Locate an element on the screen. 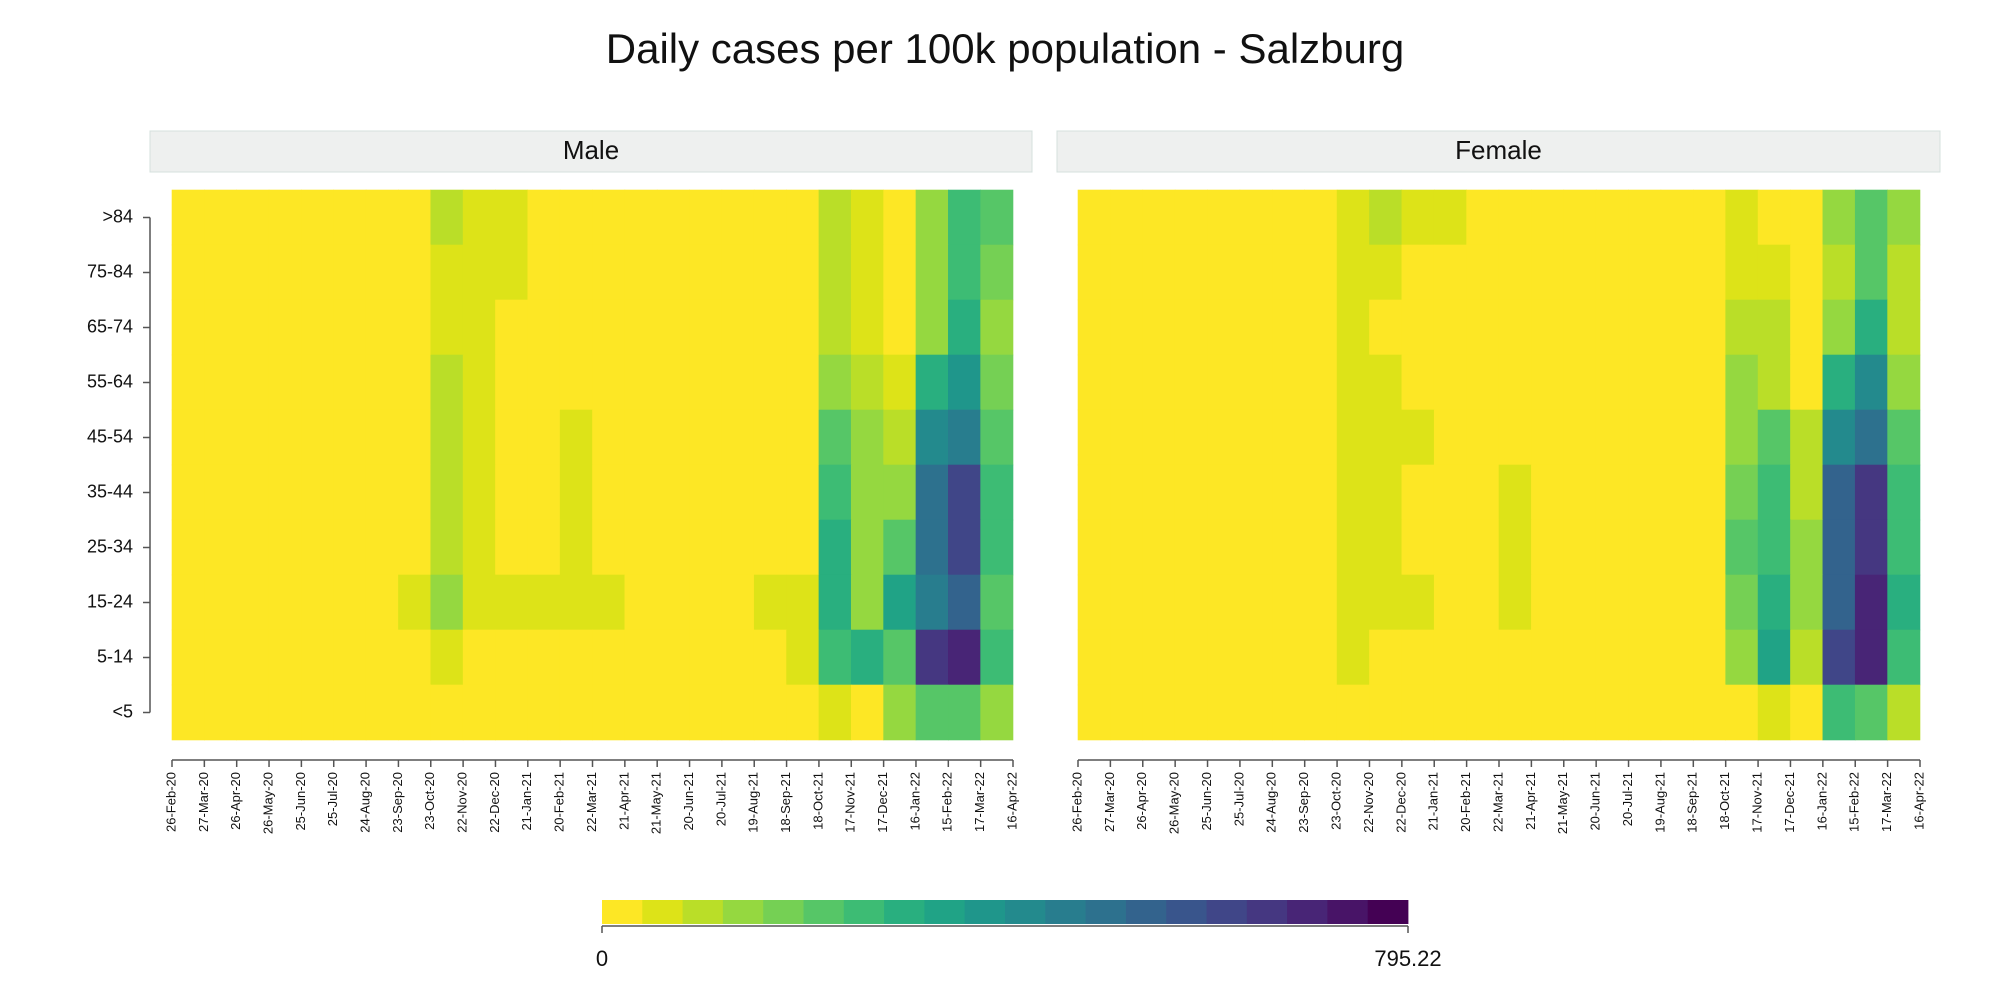 Image resolution: width=2000 pixels, height=1000 pixels. x-tick-label: 19-Aug-21 is located at coordinates (753, 802).